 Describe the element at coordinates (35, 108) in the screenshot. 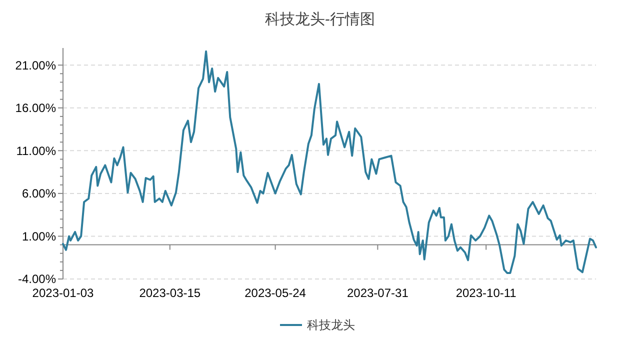

I see `y-tick-label: 16.00%` at that location.